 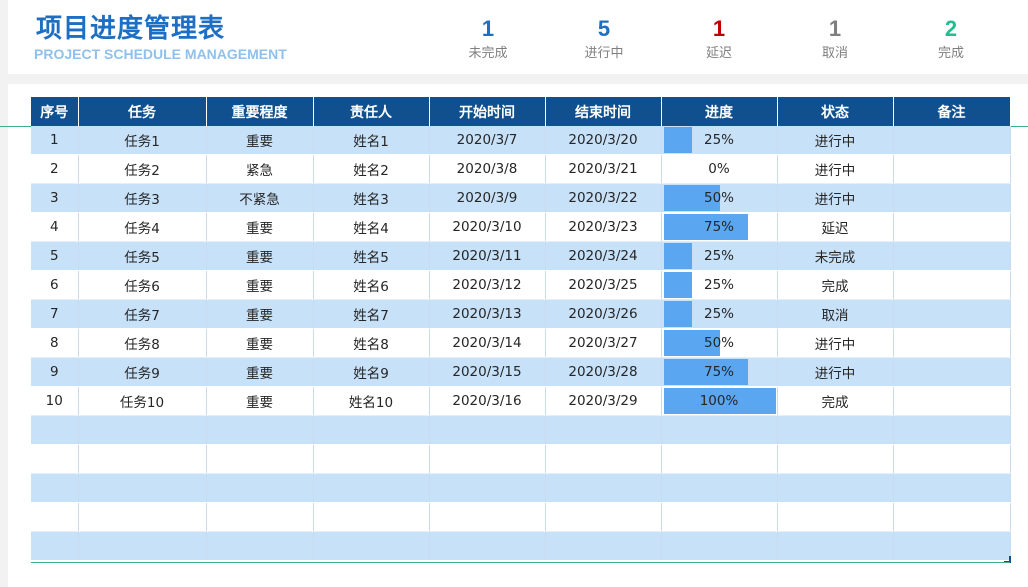 I want to click on cell-task: 任务5, so click(x=142, y=256).